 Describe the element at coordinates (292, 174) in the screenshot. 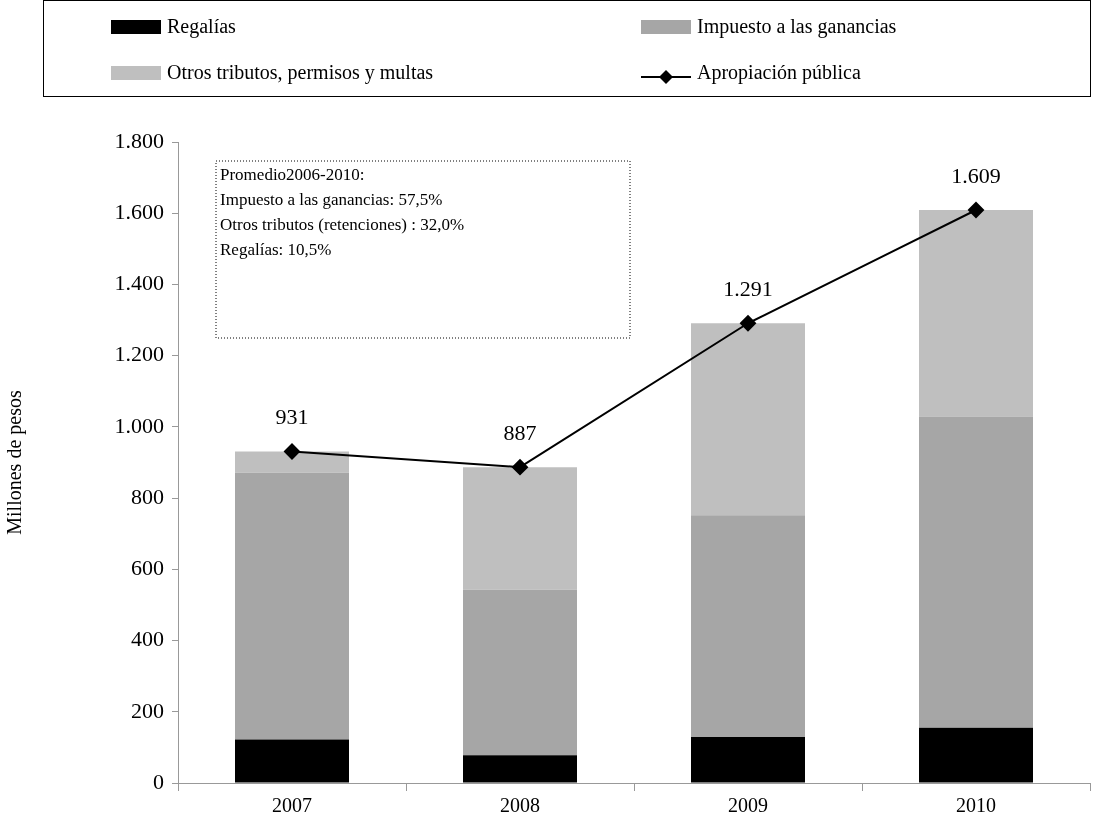

I see `annotation: Promedio2006-2010:` at that location.